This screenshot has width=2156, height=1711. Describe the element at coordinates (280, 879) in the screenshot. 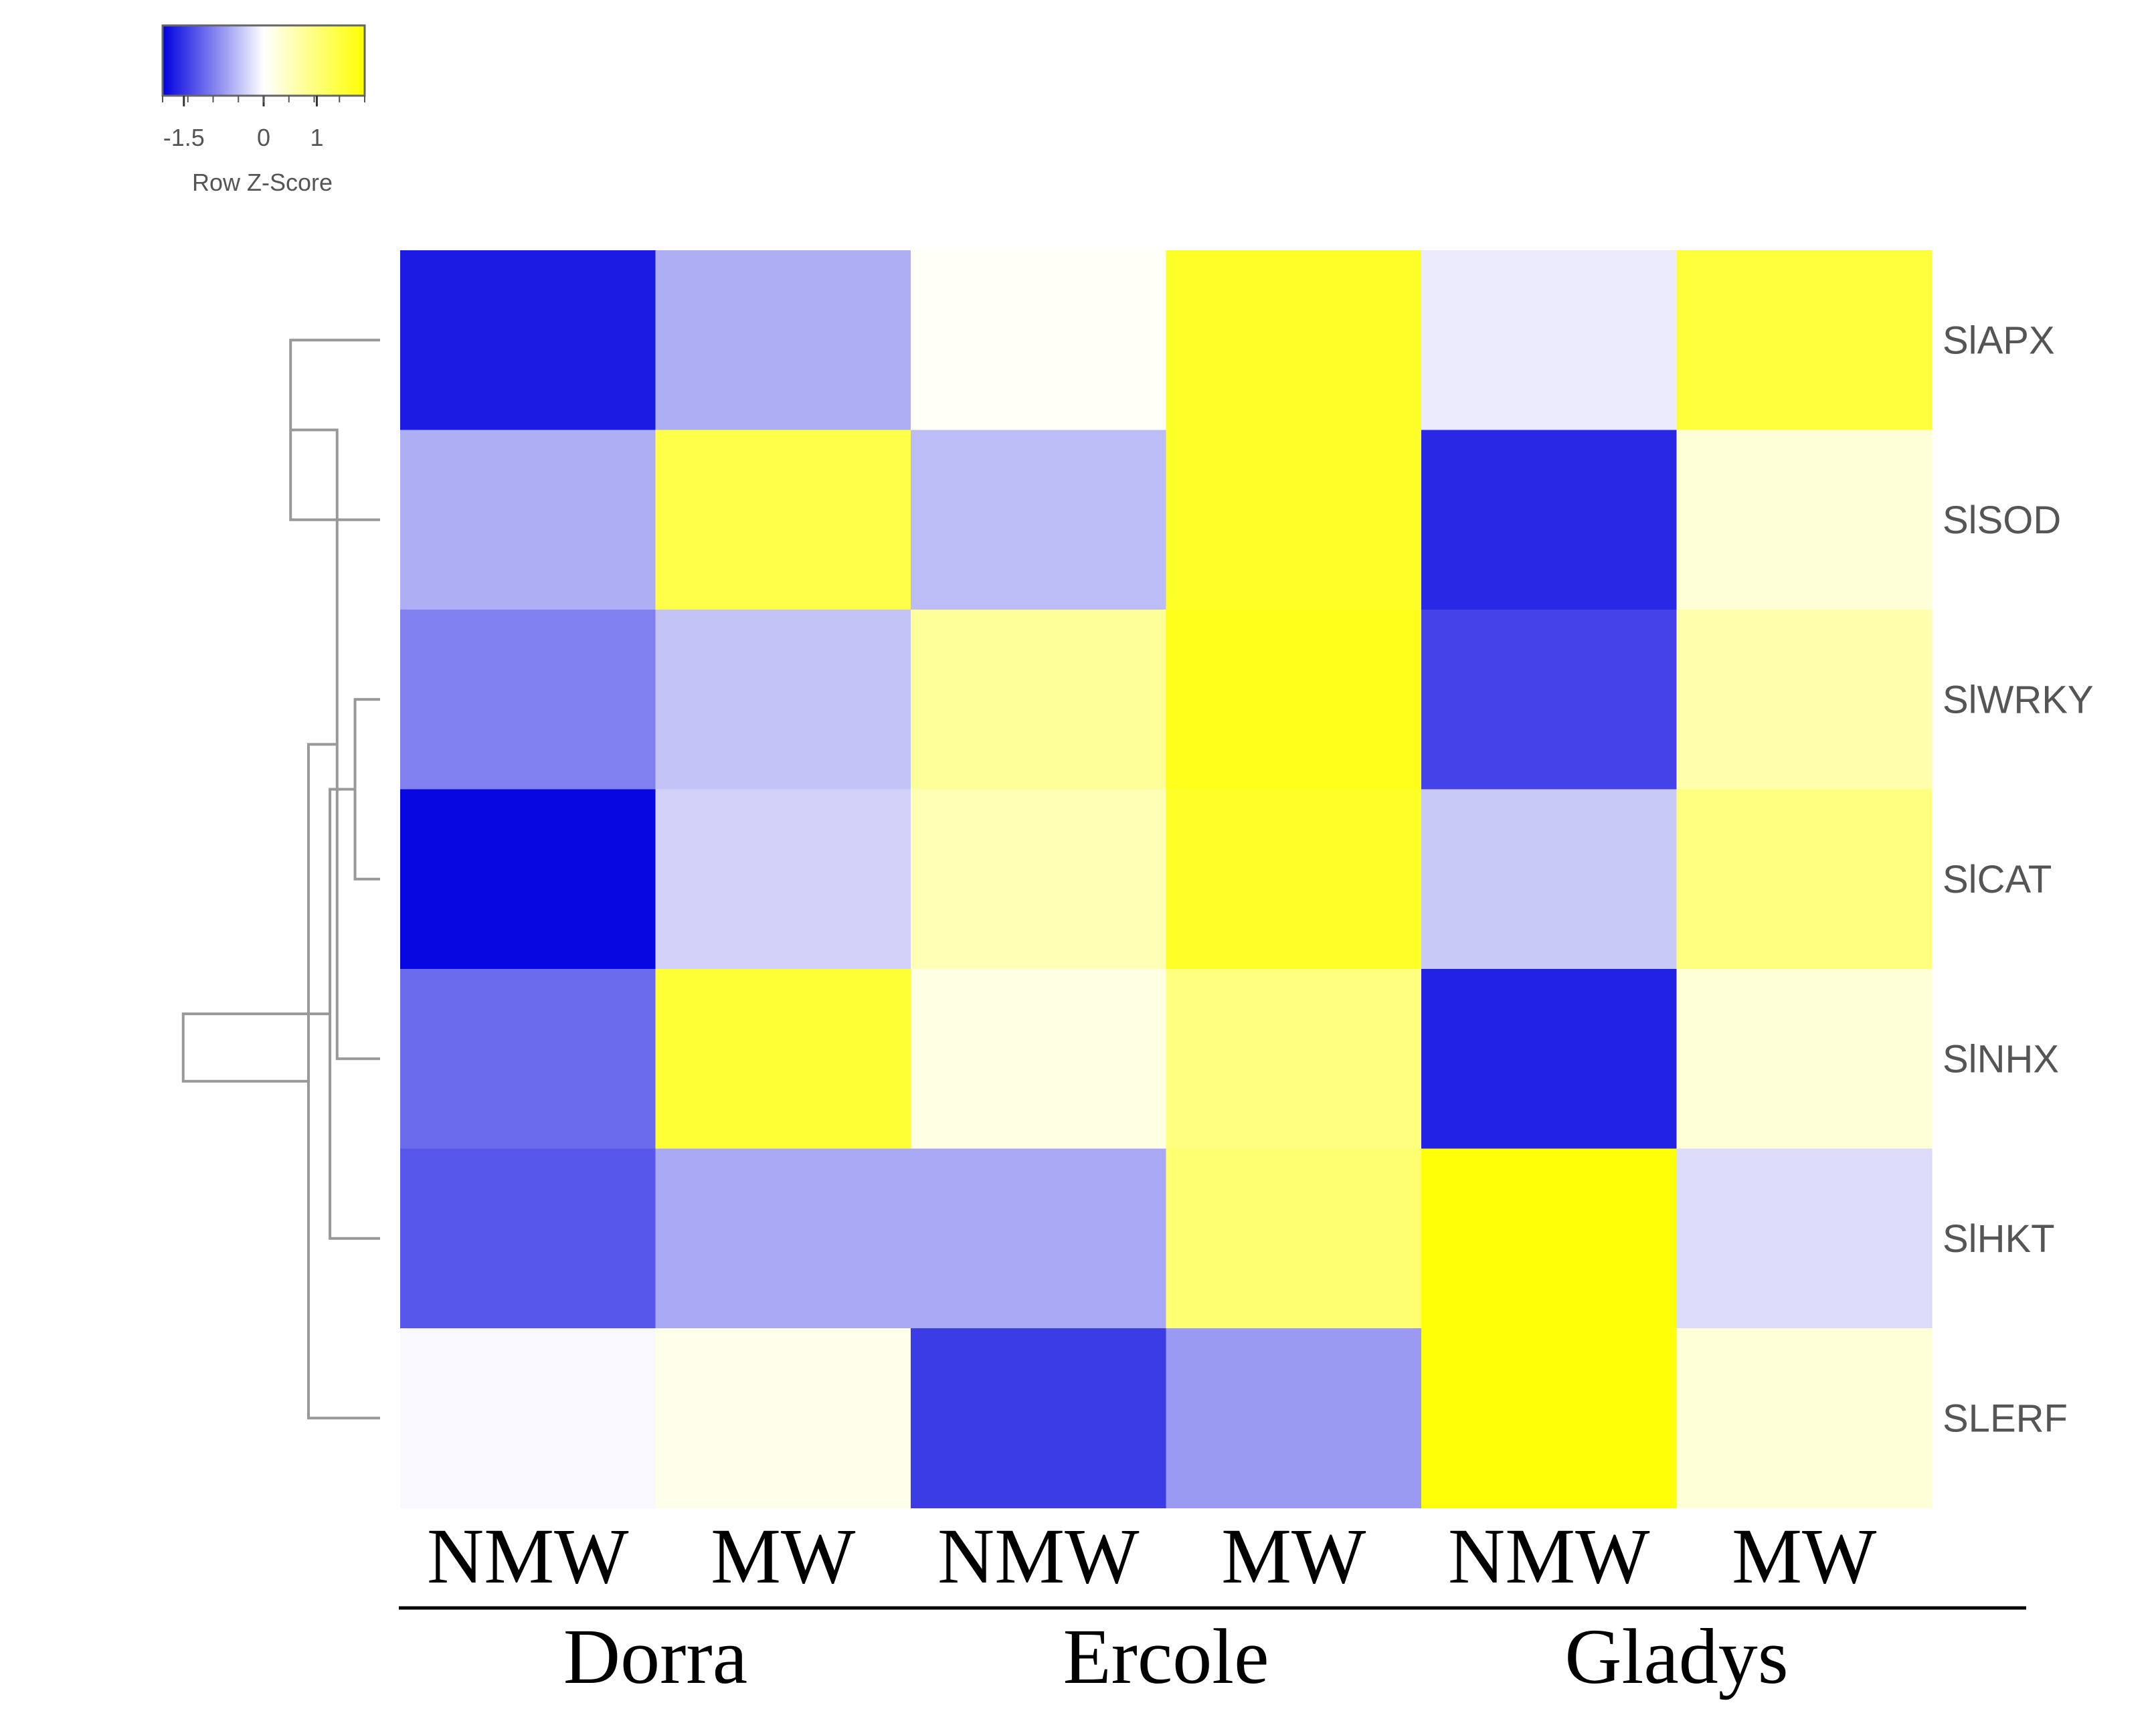

I see `row-dendrogram` at that location.